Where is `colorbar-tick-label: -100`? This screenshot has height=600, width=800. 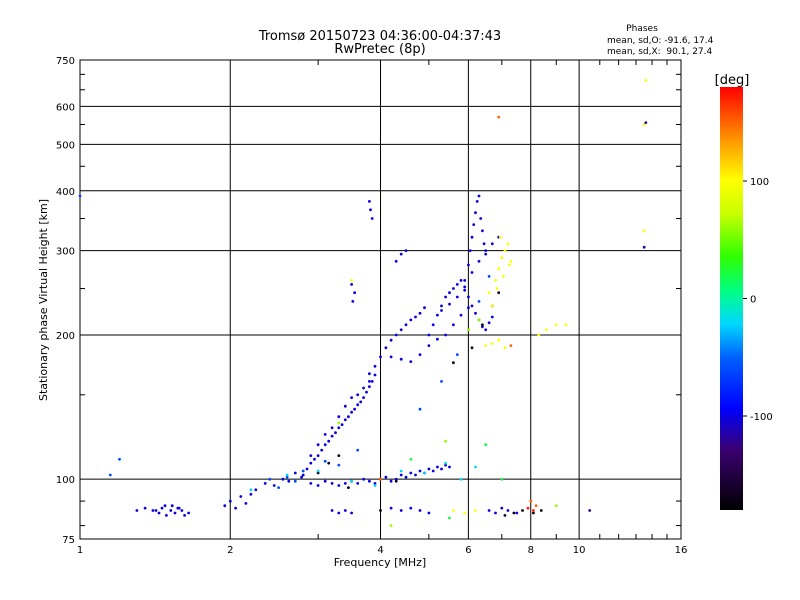 colorbar-tick-label: -100 is located at coordinates (761, 417).